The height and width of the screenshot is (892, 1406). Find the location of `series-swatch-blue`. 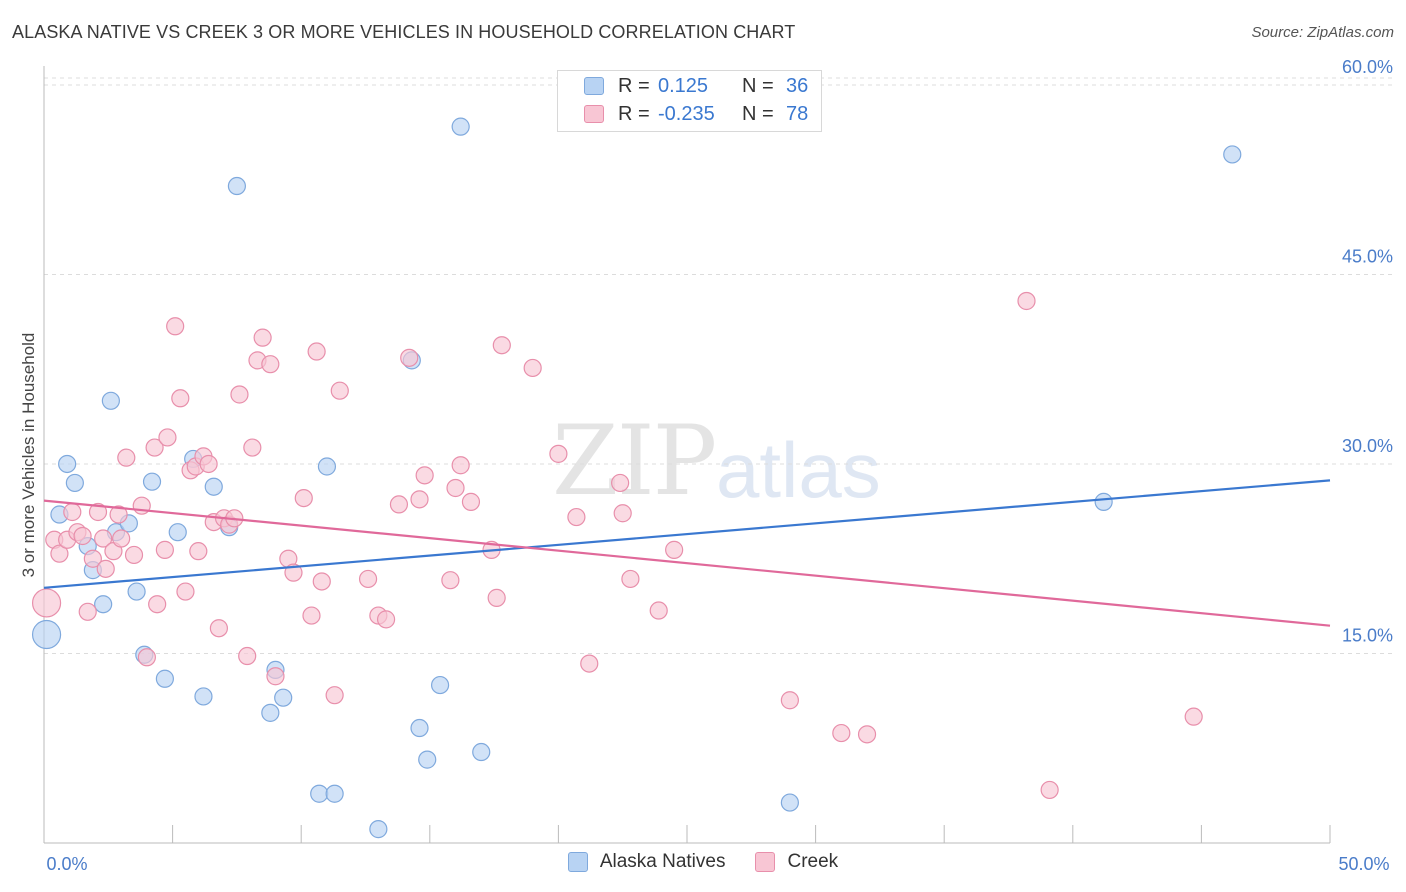

series-swatch-blue is located at coordinates (577, 862).